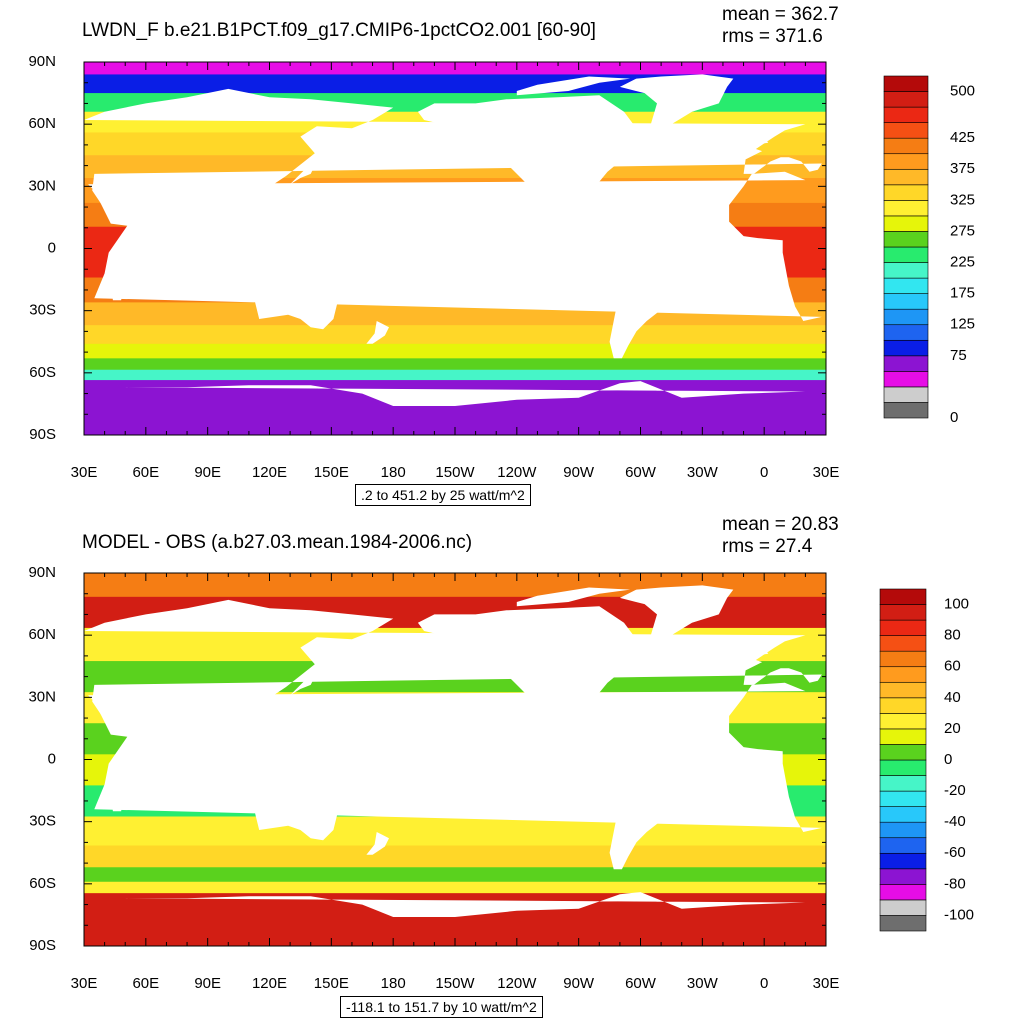 This screenshot has height=1024, width=1024. Describe the element at coordinates (118, 287) in the screenshot. I see `top-land-madagascar` at that location.